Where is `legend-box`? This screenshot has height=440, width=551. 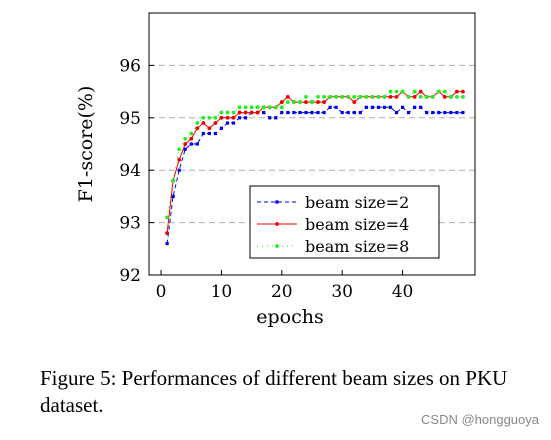
legend-box is located at coordinates (344, 222).